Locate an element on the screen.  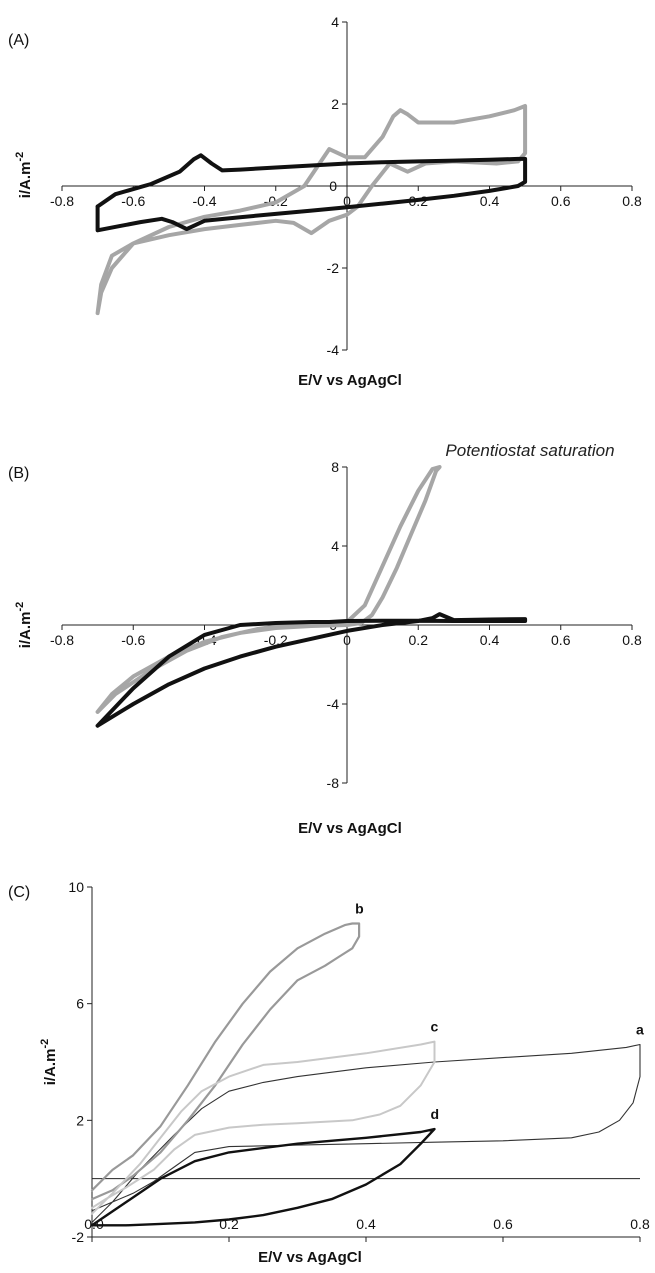
annotation-text: Potentiostat saturation is located at coordinates (529, 450).